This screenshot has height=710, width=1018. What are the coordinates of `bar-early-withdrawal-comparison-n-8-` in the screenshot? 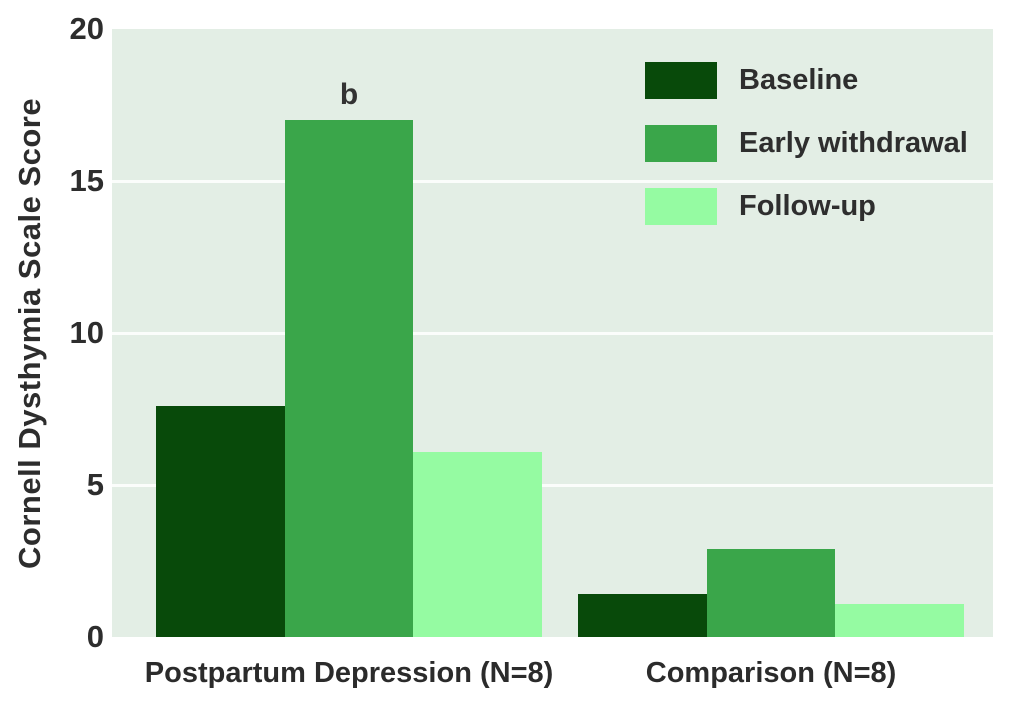 It's located at (771, 592).